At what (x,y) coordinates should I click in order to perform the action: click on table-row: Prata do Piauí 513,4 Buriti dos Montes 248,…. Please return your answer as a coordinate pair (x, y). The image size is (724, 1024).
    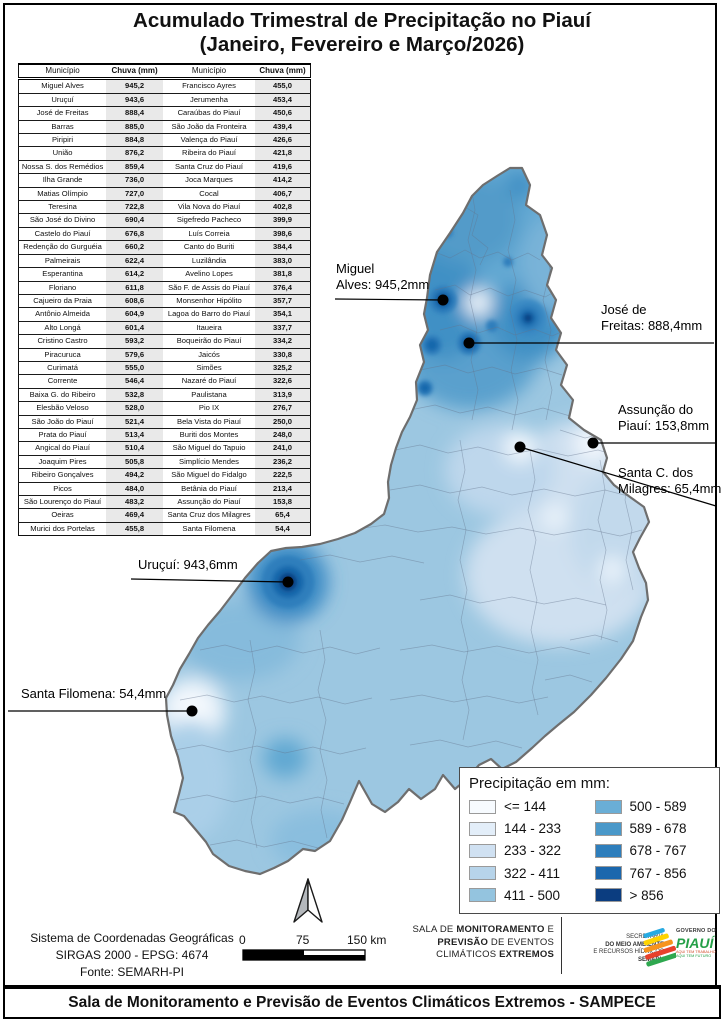
    Looking at the image, I should click on (164, 434).